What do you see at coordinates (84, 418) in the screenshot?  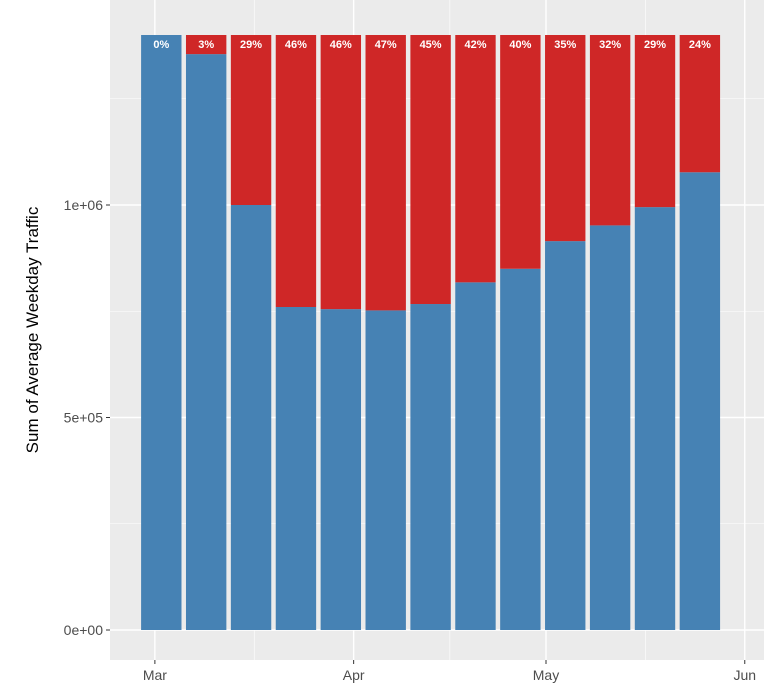 I see `y-tick-label: 5e+05` at bounding box center [84, 418].